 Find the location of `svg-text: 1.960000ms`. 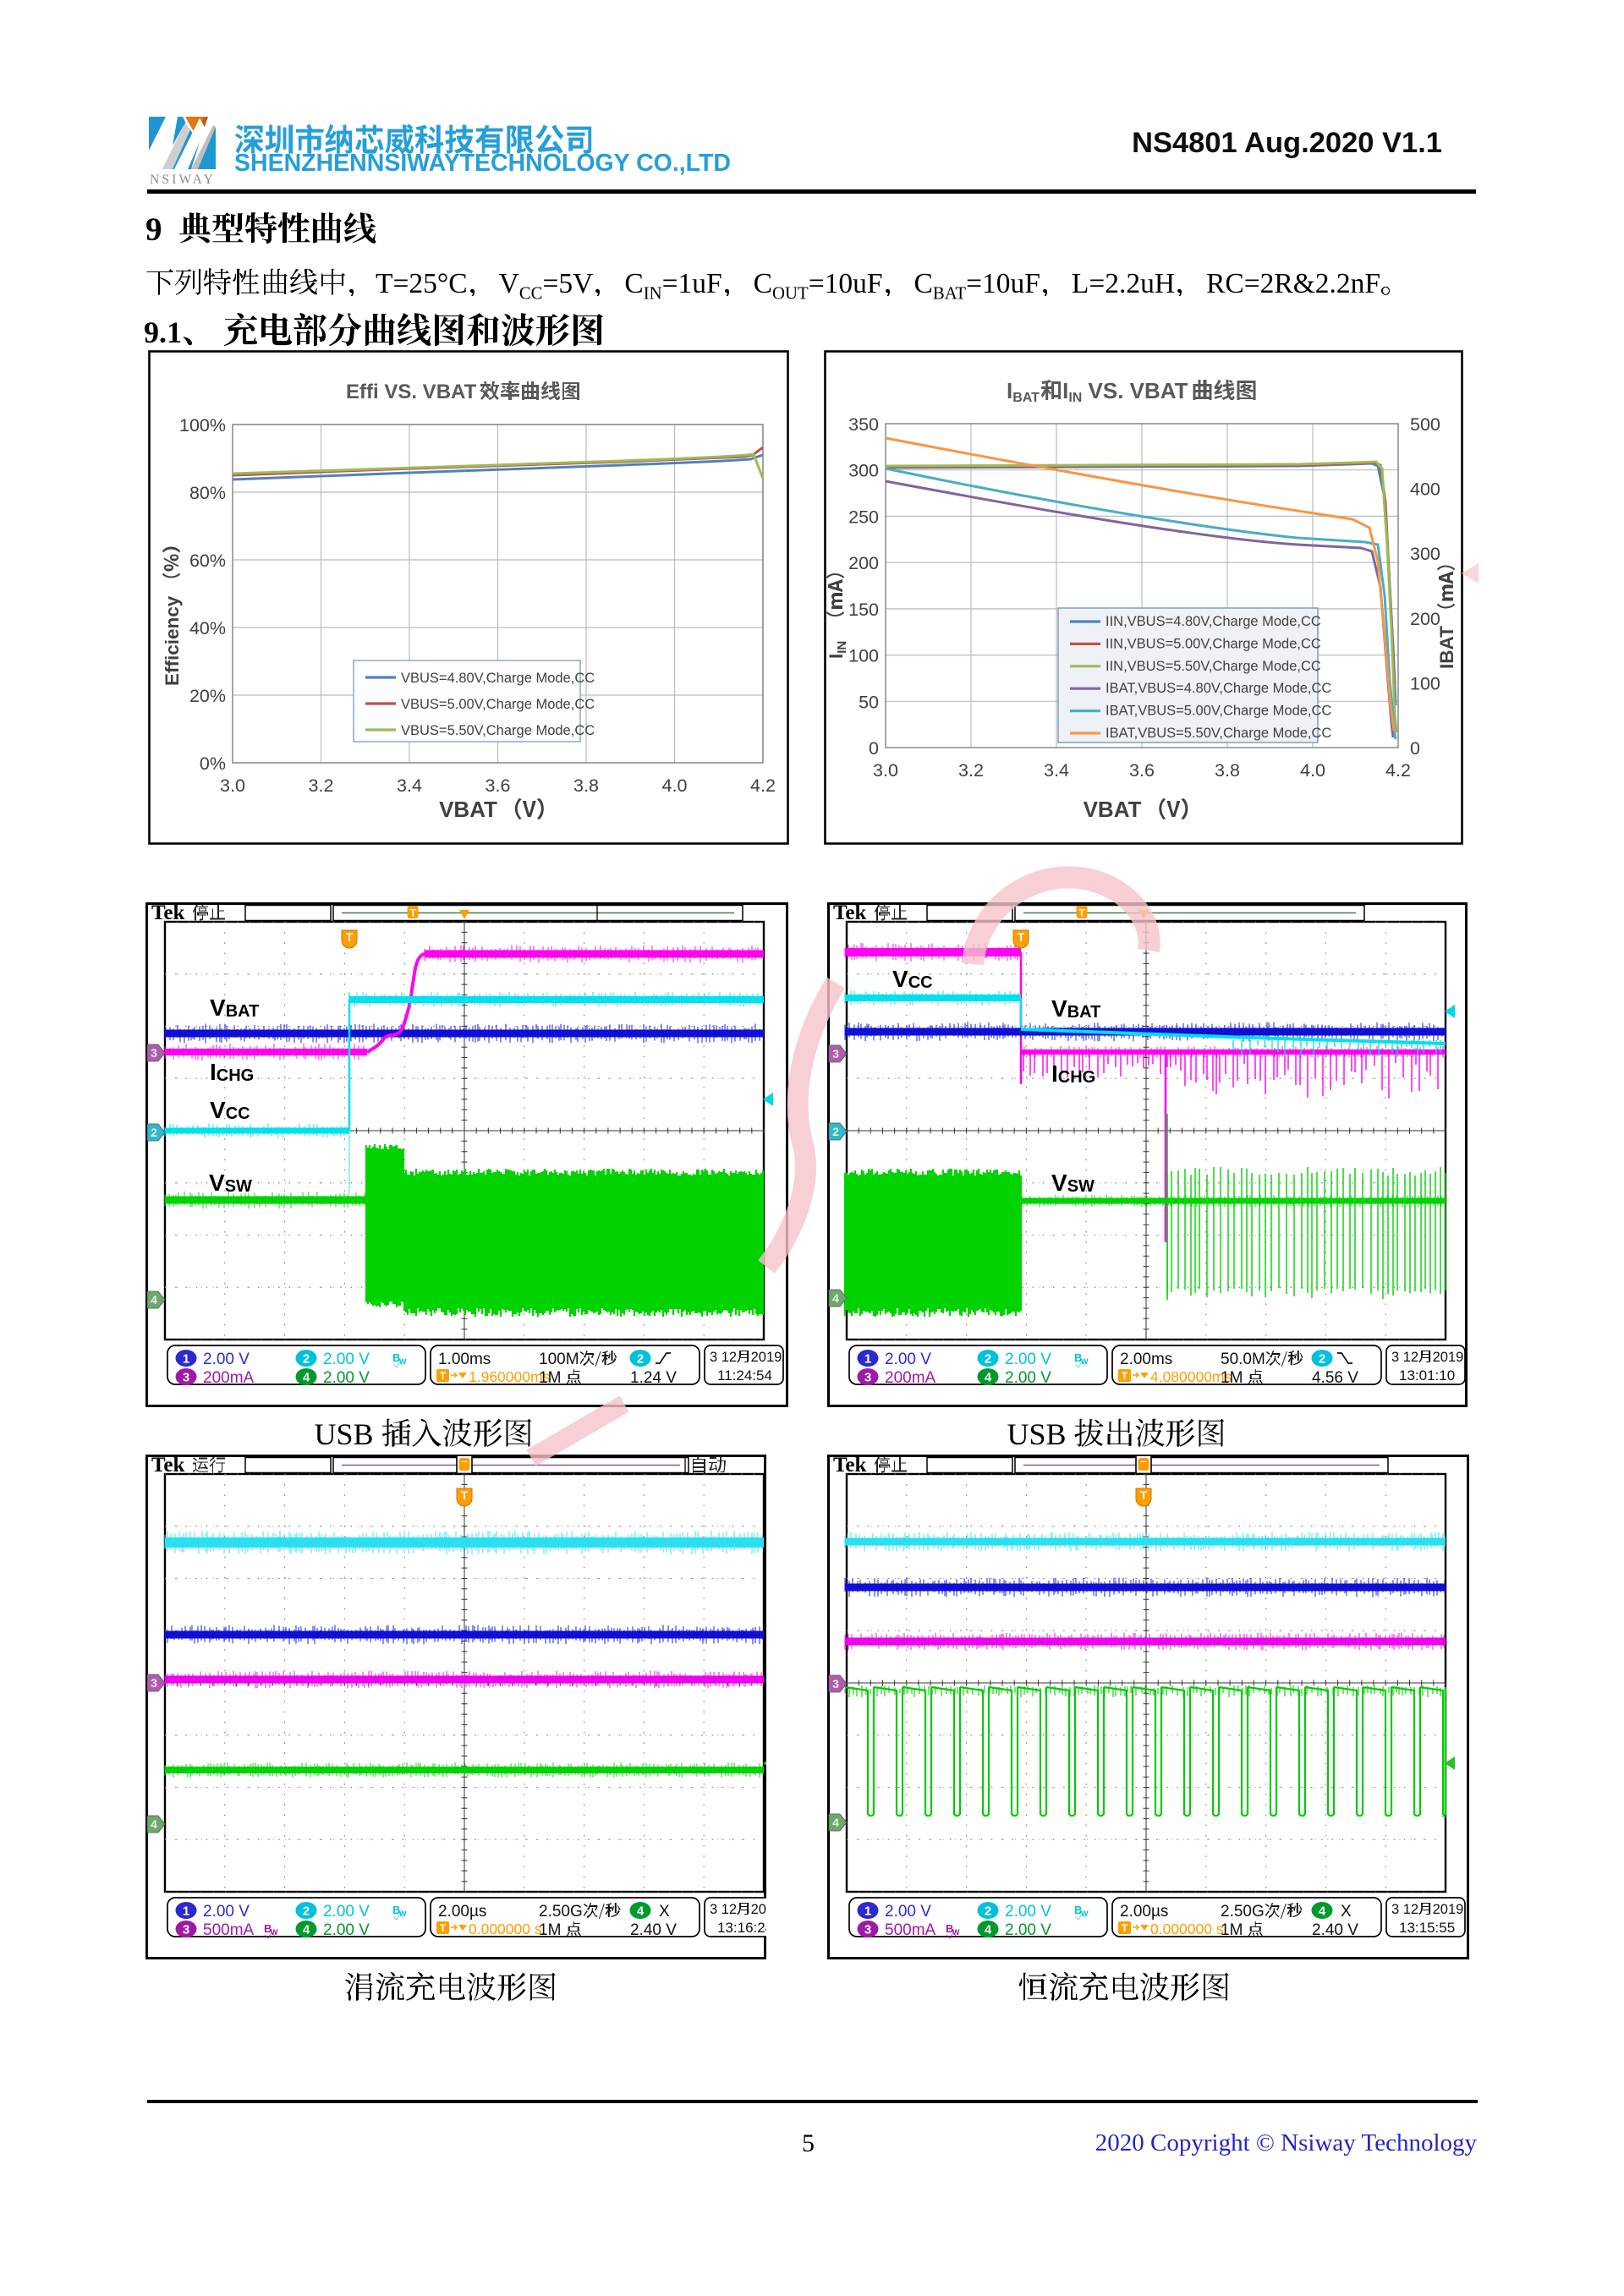

svg-text: 1.960000ms is located at coordinates (510, 1377).